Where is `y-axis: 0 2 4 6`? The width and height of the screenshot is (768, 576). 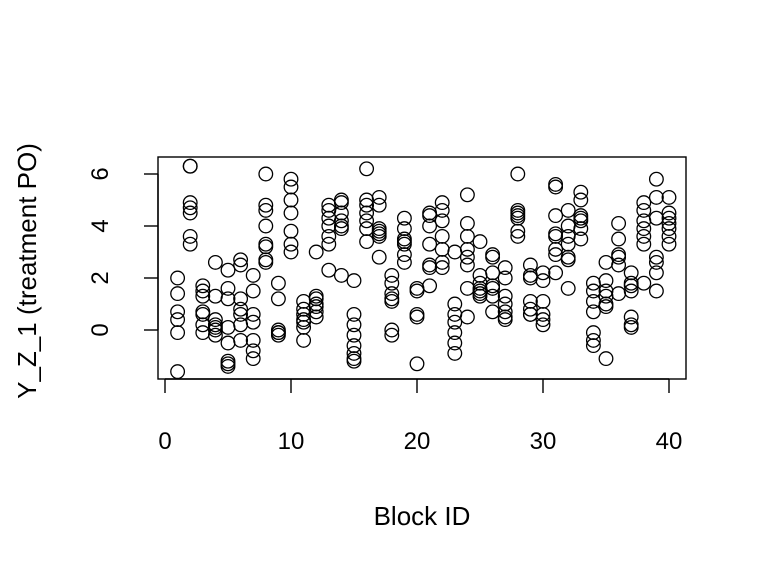
y-axis: 0 2 4 6 is located at coordinates (123, 252).